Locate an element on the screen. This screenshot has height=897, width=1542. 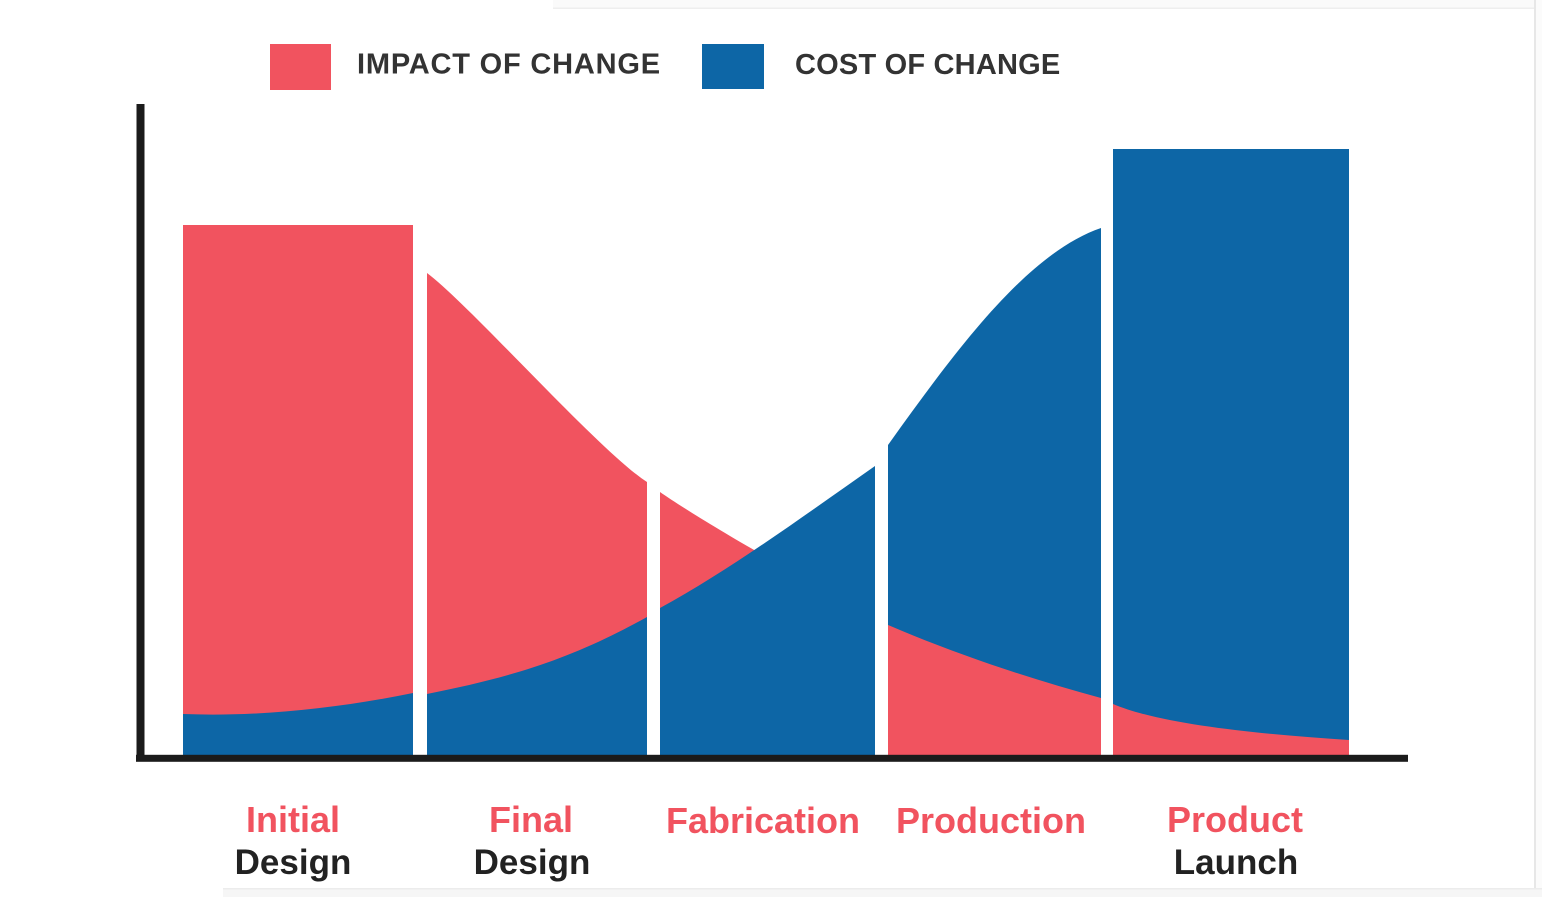
svg-text: Fabrication is located at coordinates (763, 820).